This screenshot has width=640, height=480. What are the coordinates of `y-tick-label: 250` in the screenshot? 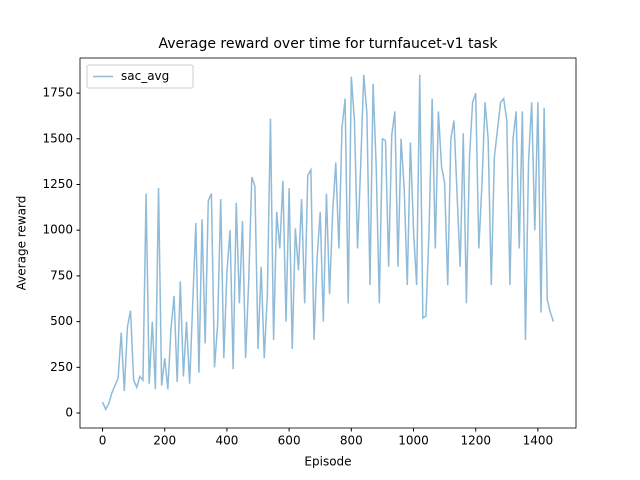 It's located at (61, 367).